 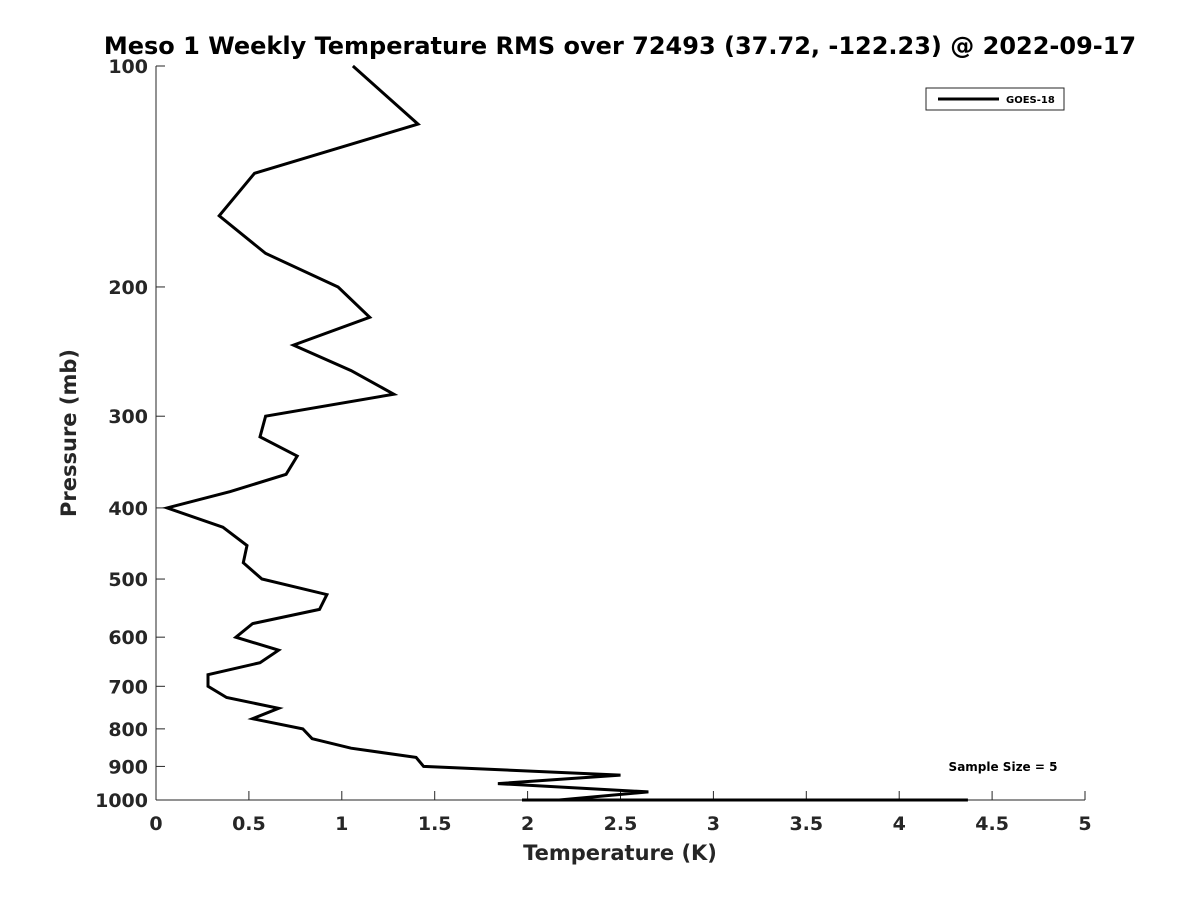 I want to click on x-tick-label: 5, so click(x=1084, y=824).